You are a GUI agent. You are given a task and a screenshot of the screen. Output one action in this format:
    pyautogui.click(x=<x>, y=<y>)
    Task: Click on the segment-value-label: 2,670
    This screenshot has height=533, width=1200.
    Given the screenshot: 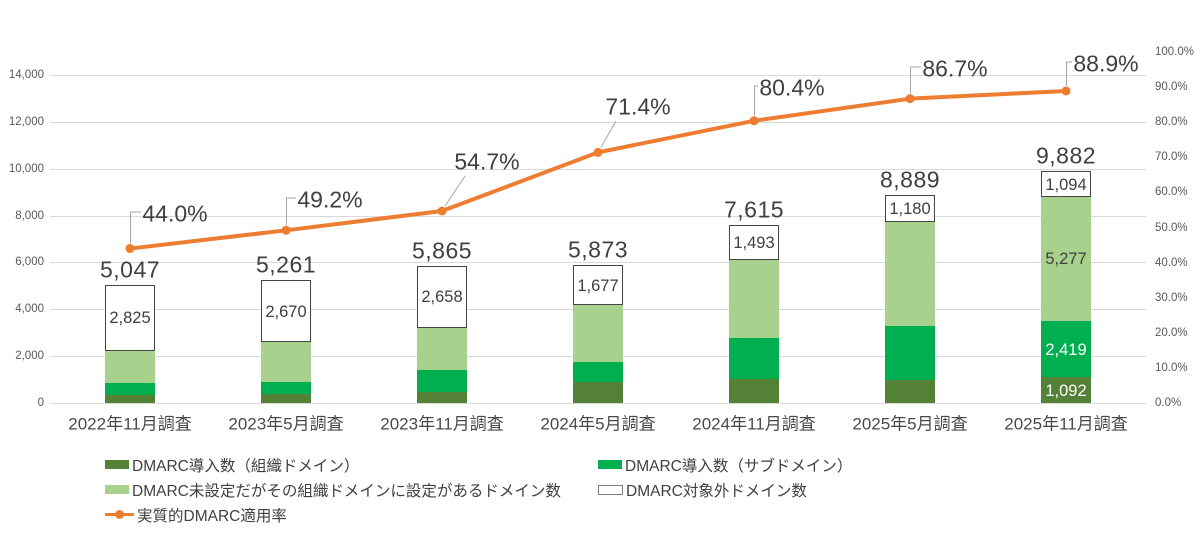 What is the action you would take?
    pyautogui.click(x=286, y=311)
    